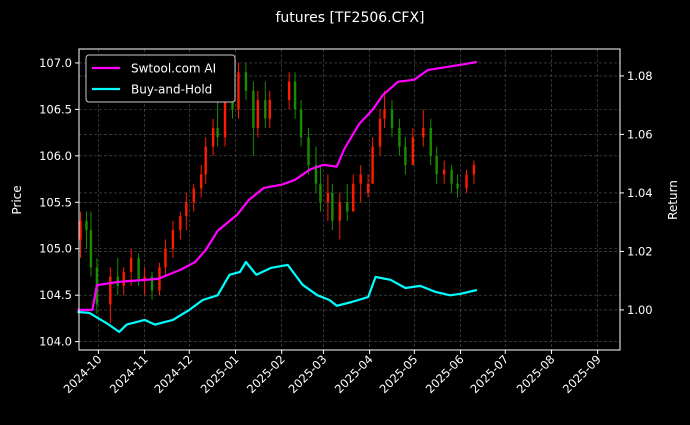 The image size is (690, 425). I want to click on y-right-tick-label: 1.08, so click(640, 76).